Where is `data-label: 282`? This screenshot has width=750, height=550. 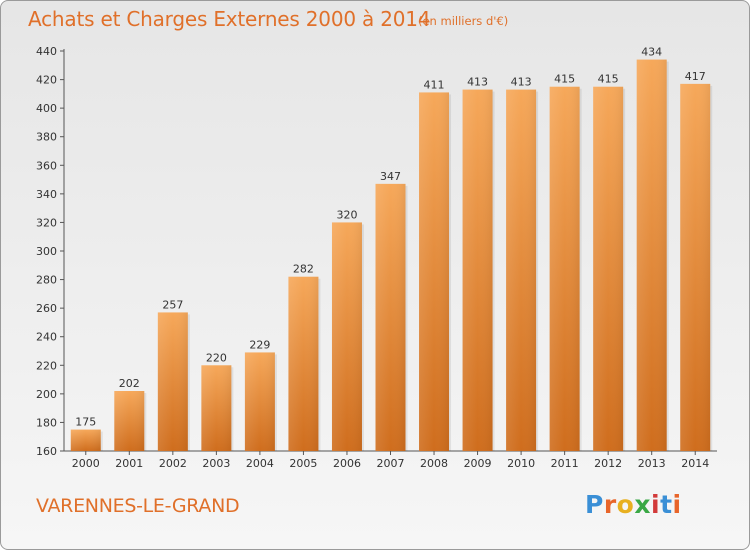
data-label: 282 is located at coordinates (303, 269).